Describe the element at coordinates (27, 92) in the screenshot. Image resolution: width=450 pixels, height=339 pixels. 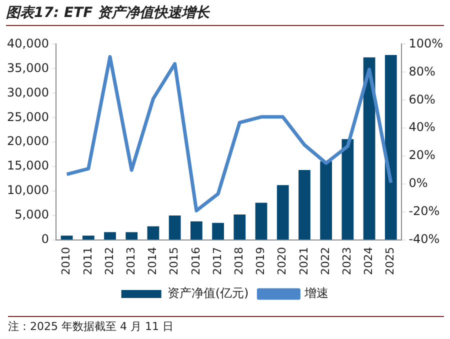
I see `y-tick-label: 30,000` at that location.